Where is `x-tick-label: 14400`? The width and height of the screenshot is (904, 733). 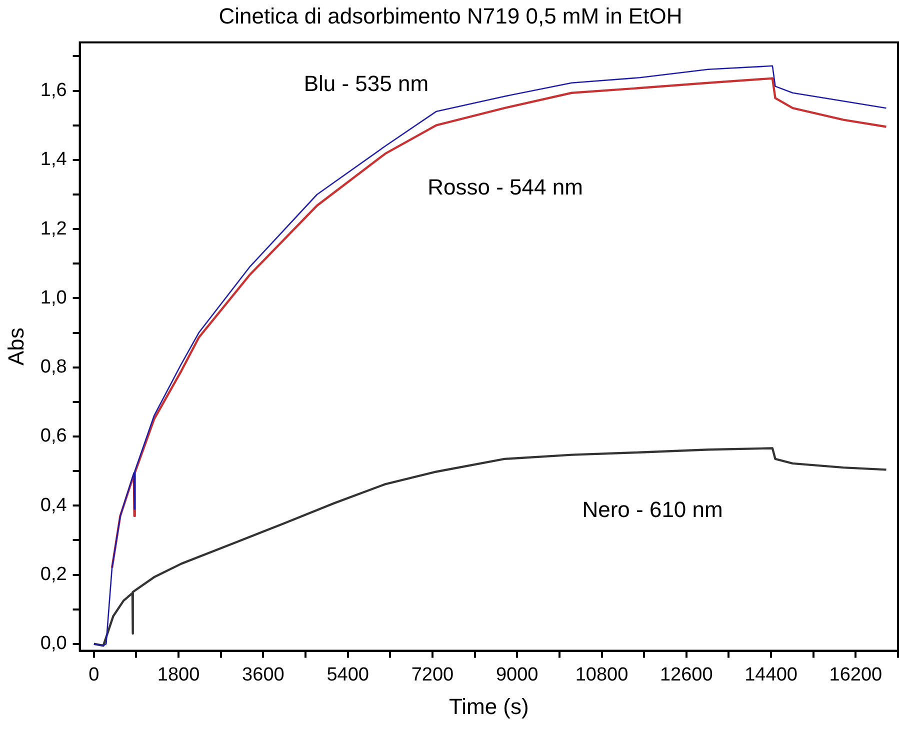 x-tick-label: 14400 is located at coordinates (771, 675).